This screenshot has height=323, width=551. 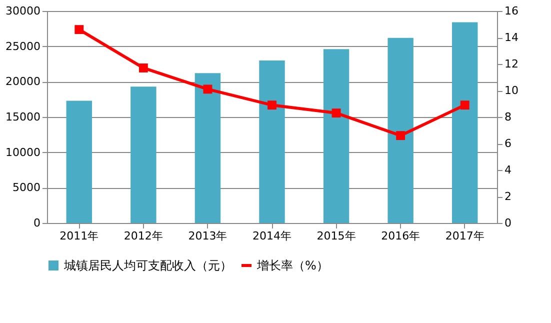 I want to click on y2-tick-label: 14, so click(x=511, y=37).